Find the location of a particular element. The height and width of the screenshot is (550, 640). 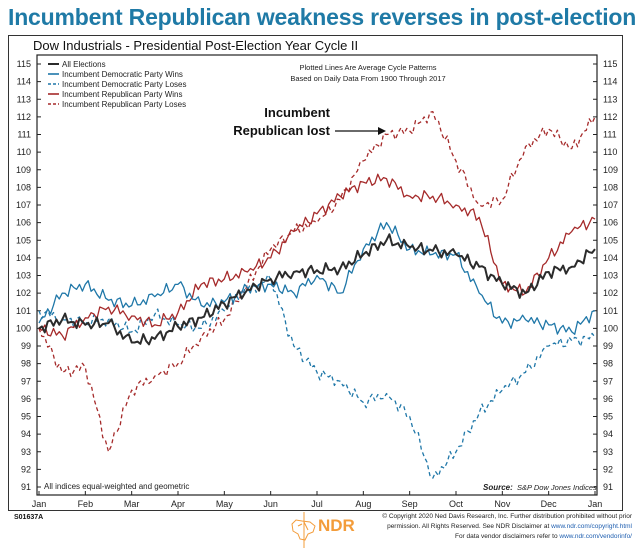

source-value: S&P Dow Jones Indices is located at coordinates (557, 487).